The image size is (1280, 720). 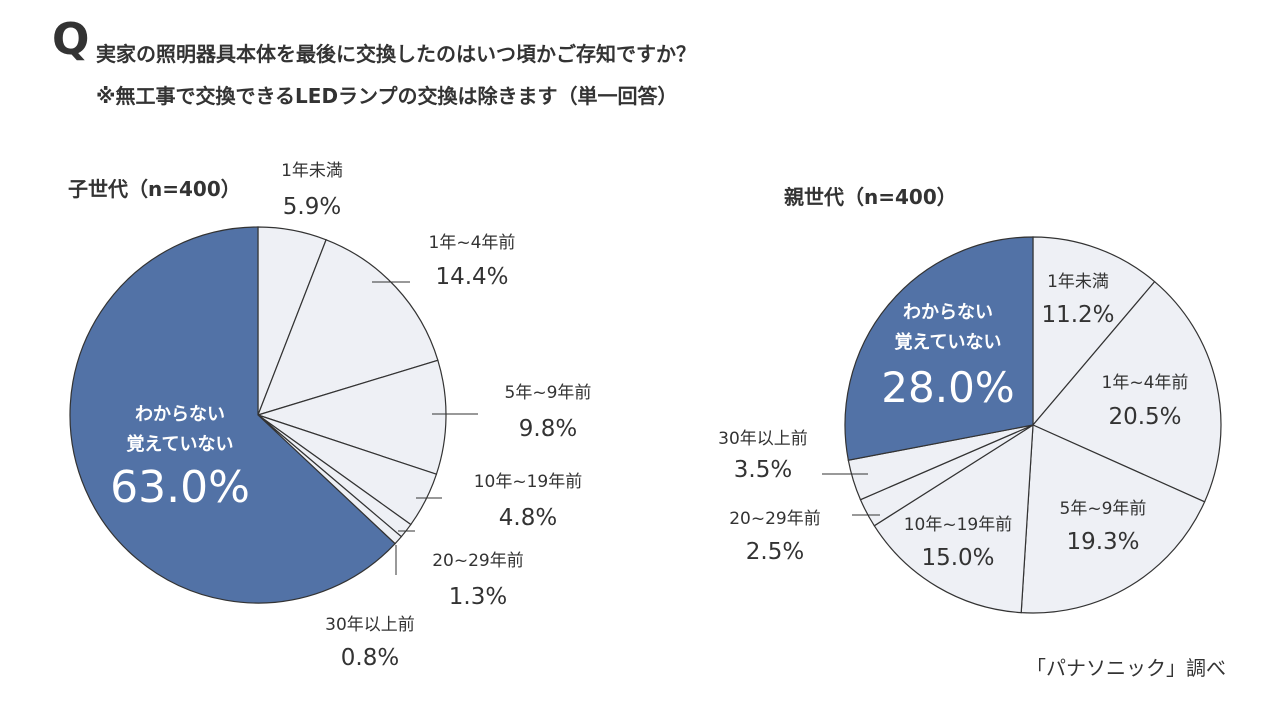 What do you see at coordinates (528, 482) in the screenshot?
I see `slice-label-0-3: 10年~19年前` at bounding box center [528, 482].